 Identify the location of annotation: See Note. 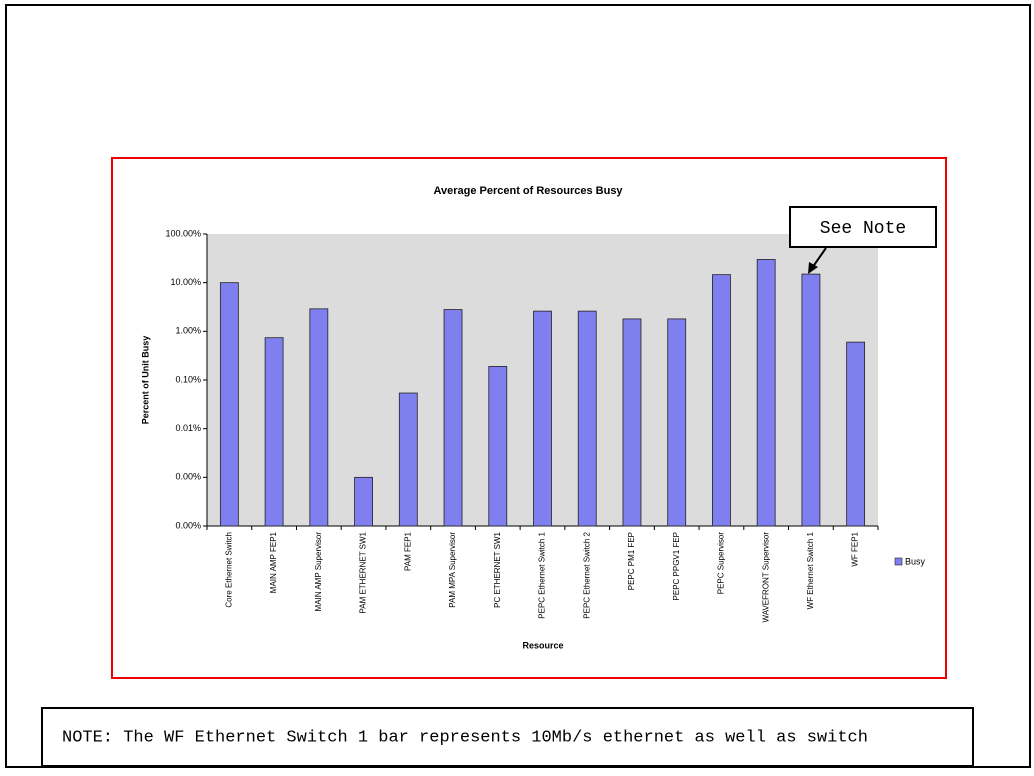
(863, 229).